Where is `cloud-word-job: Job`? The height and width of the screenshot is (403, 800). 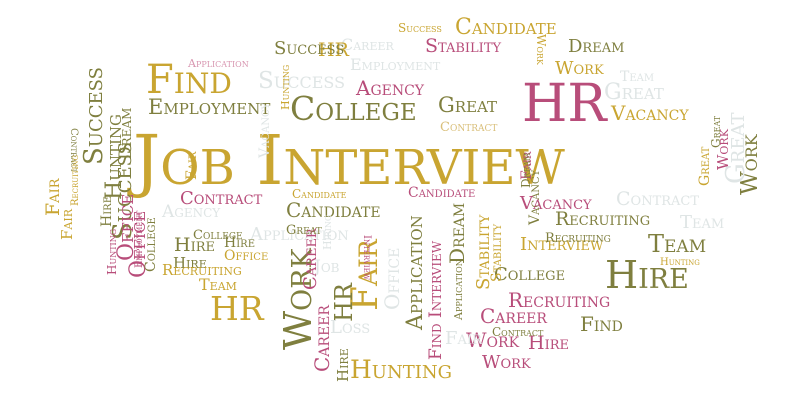
cloud-word-job: Job is located at coordinates (327, 267).